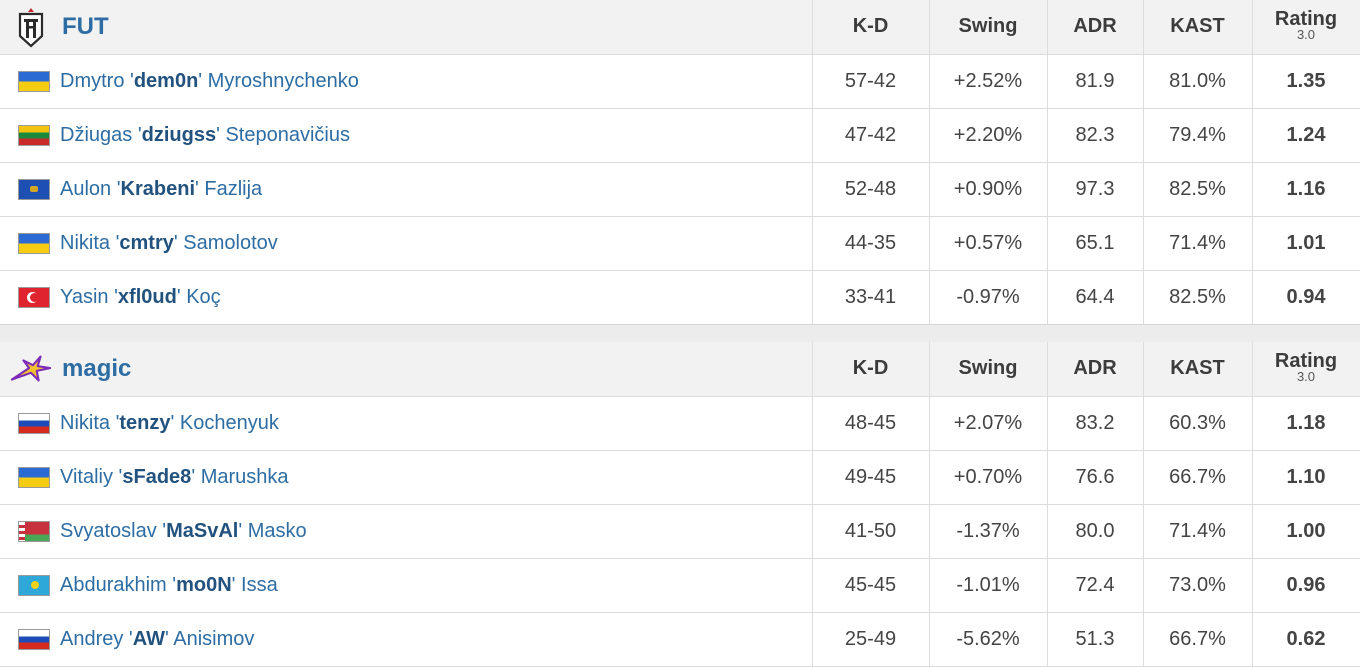  I want to click on col-header-kd: K-D, so click(871, 369).